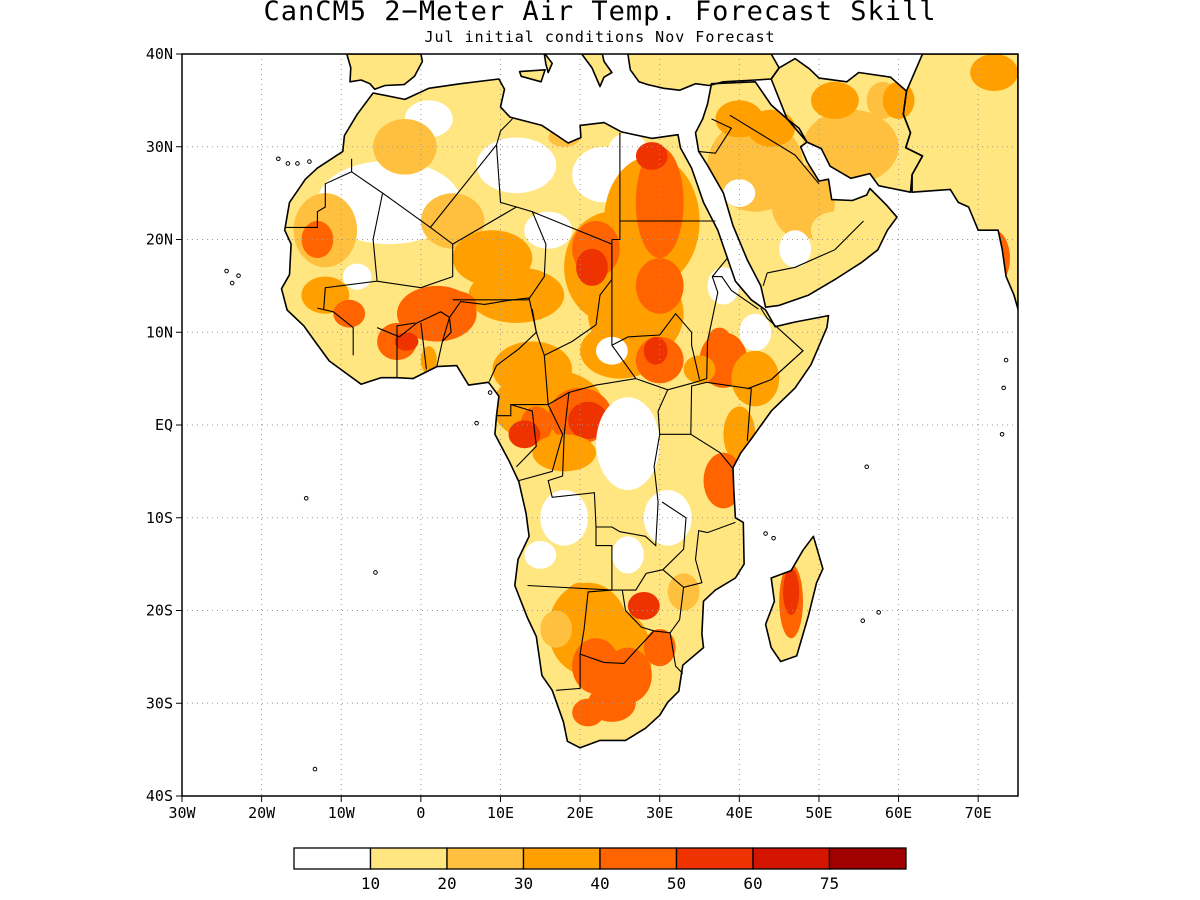 The width and height of the screenshot is (1200, 900). What do you see at coordinates (548, 64) in the screenshot?
I see `italy-coastline` at bounding box center [548, 64].